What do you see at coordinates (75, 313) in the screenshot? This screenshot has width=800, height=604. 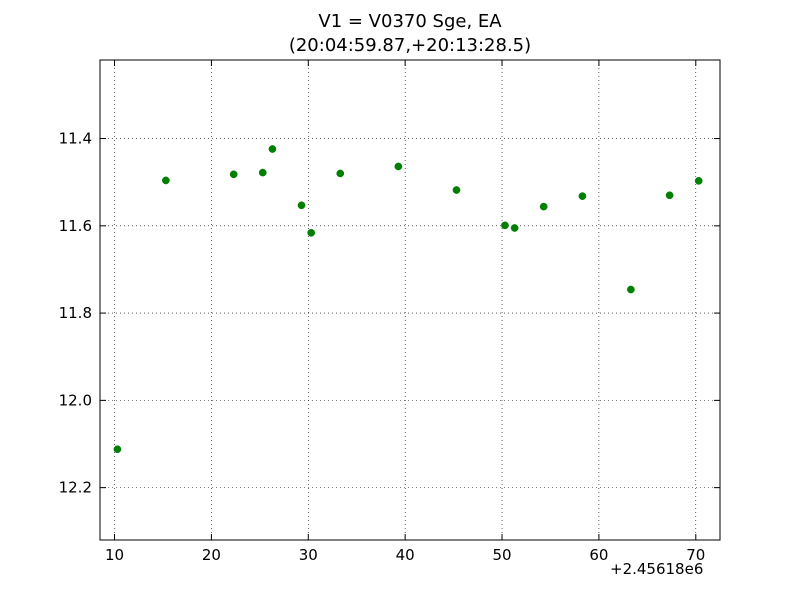 I see `y-tick-label: 11.8` at bounding box center [75, 313].